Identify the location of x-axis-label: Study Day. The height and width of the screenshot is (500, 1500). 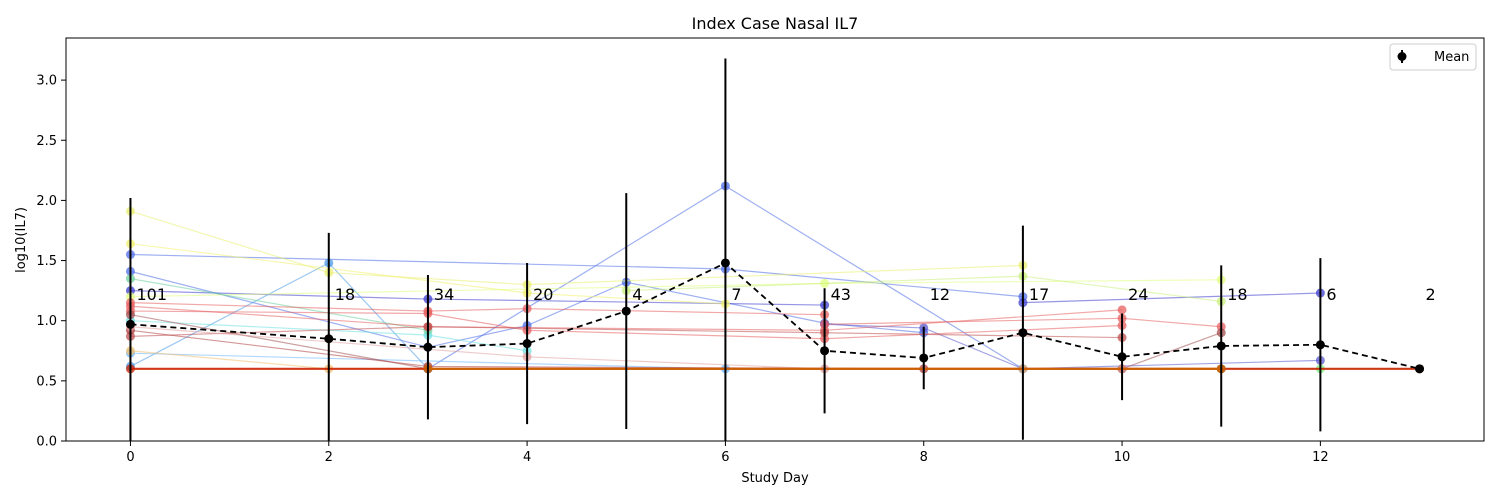
(775, 478).